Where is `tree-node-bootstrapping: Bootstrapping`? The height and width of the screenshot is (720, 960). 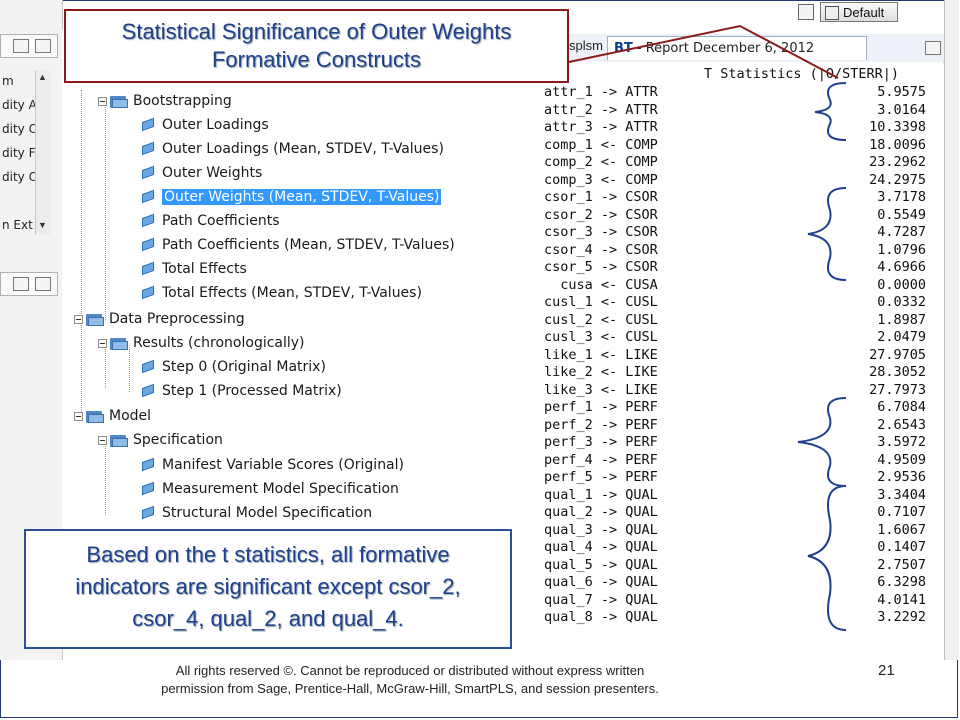 tree-node-bootstrapping: Bootstrapping is located at coordinates (165, 101).